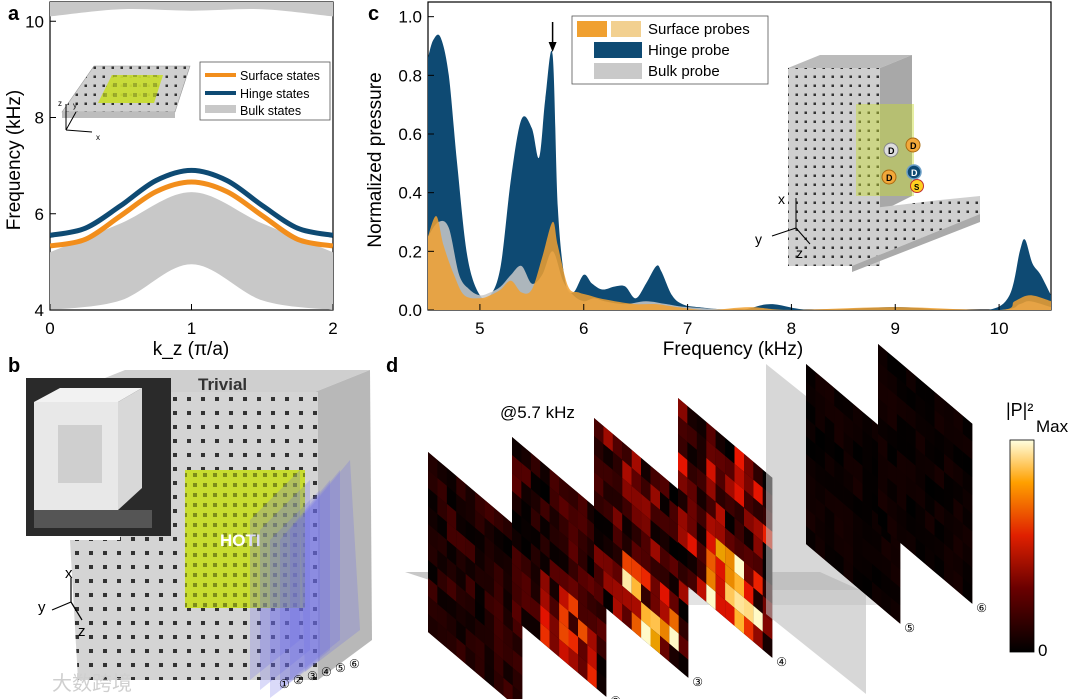 The height and width of the screenshot is (699, 1080). I want to click on panel-c-inset-axis-y: y, so click(758, 239).